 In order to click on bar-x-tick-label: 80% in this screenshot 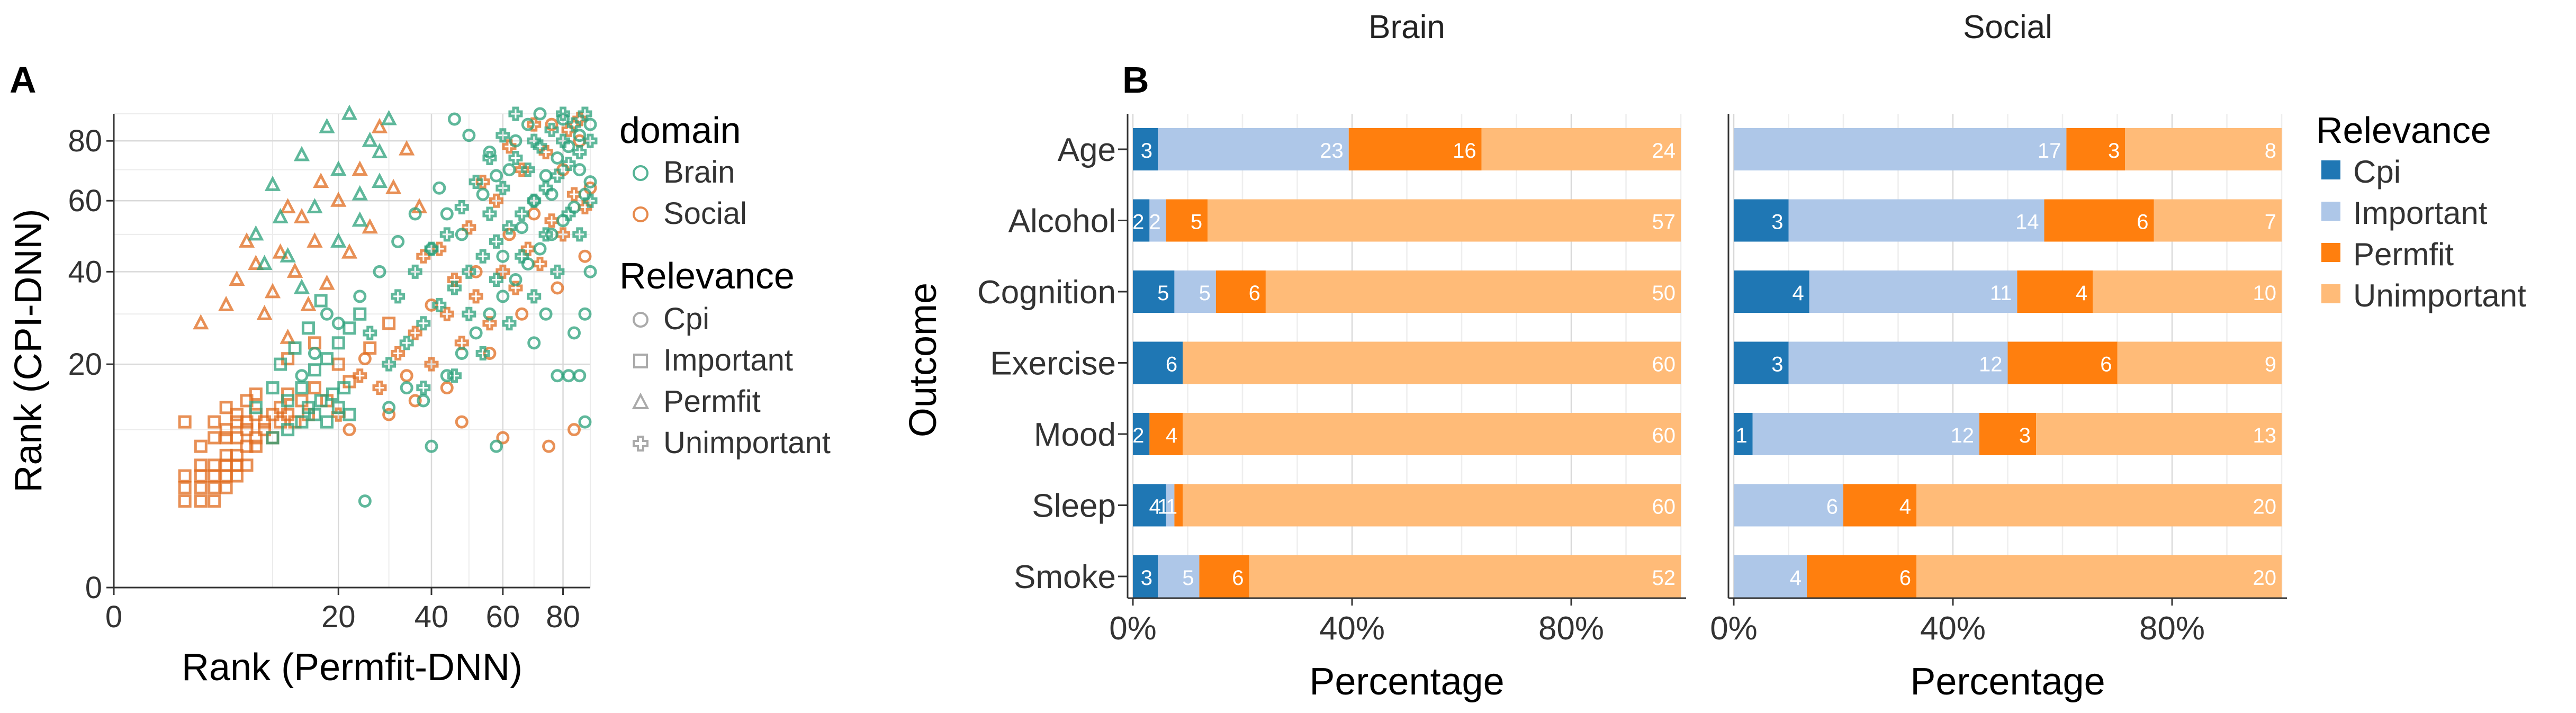, I will do `click(1571, 628)`.